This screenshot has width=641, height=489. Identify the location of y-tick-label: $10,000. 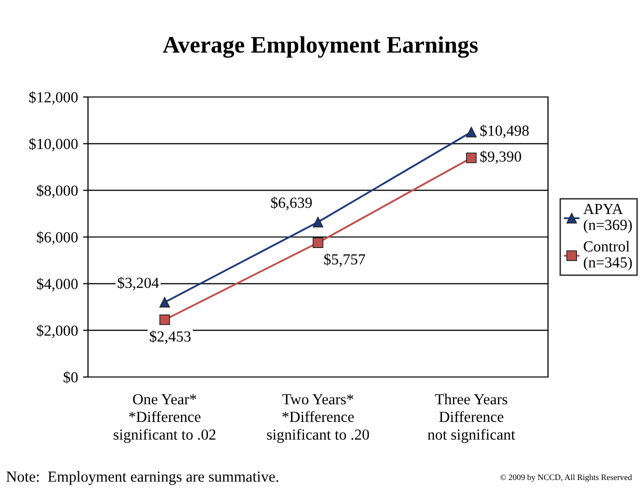
(53, 145).